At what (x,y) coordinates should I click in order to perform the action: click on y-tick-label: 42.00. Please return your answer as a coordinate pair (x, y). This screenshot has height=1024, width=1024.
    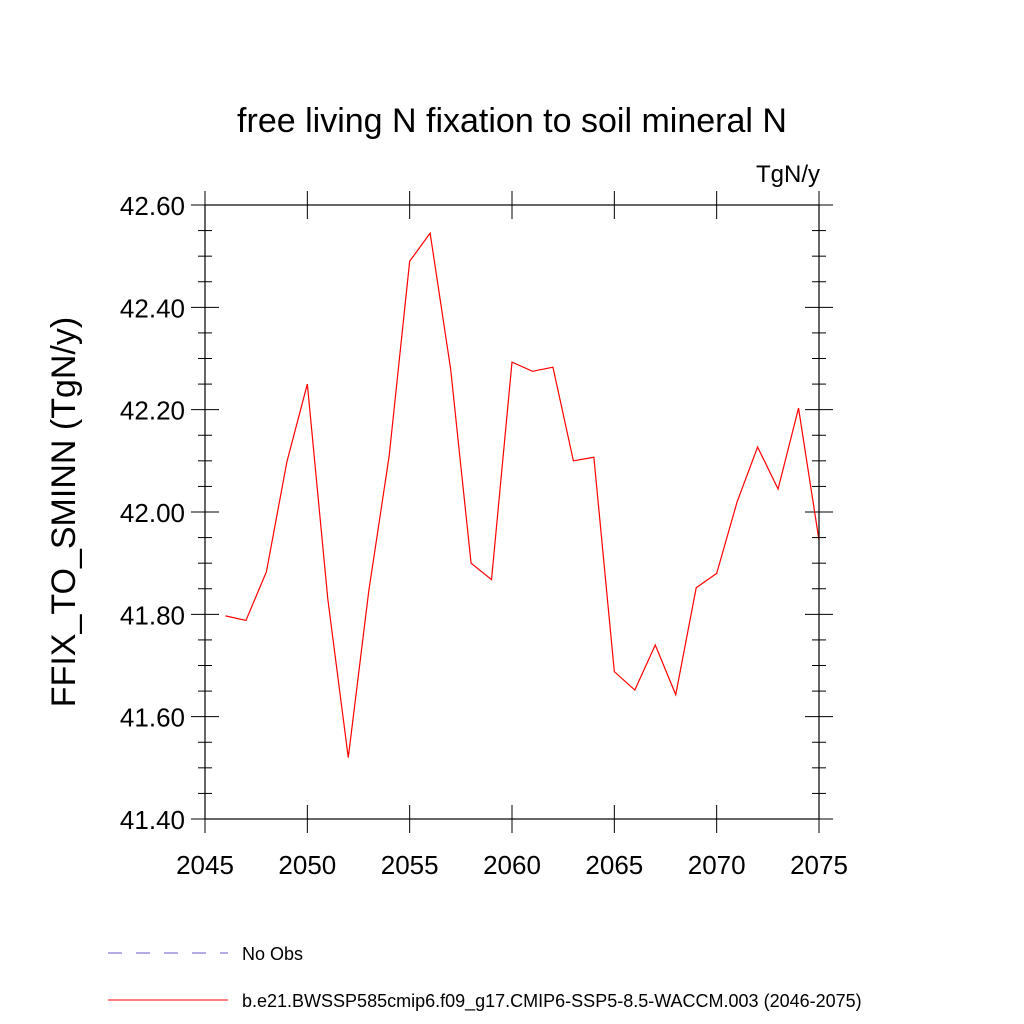
    Looking at the image, I should click on (152, 513).